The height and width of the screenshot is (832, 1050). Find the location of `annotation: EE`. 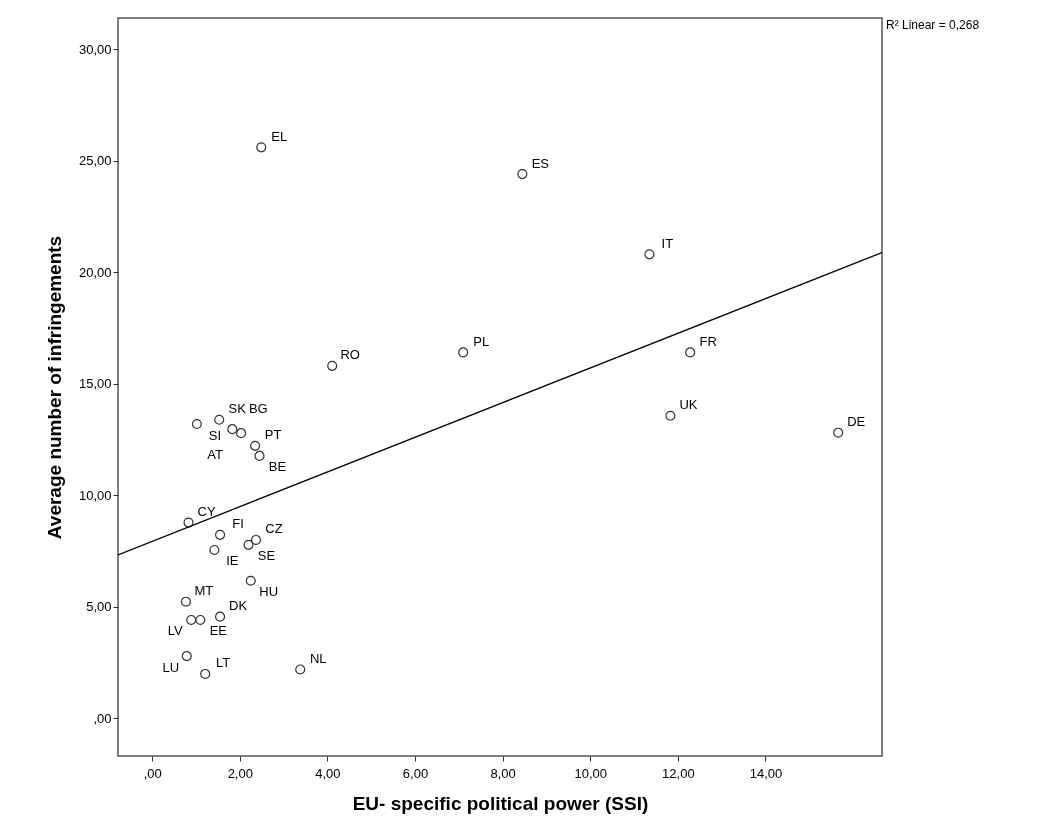

annotation: EE is located at coordinates (218, 631).